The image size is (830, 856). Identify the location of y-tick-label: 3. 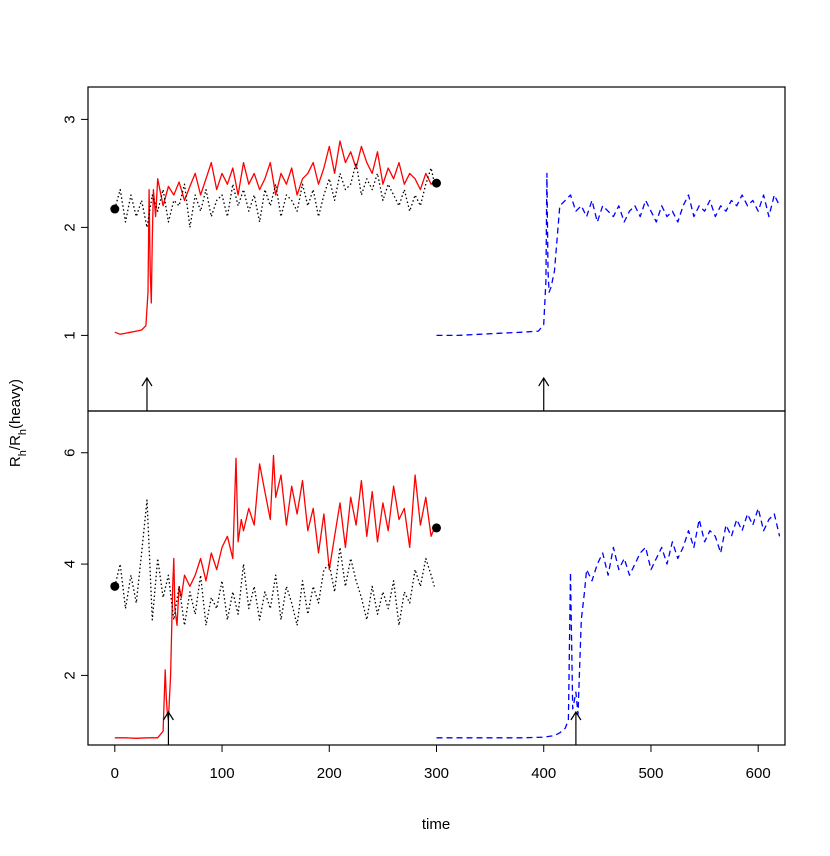
(69, 119).